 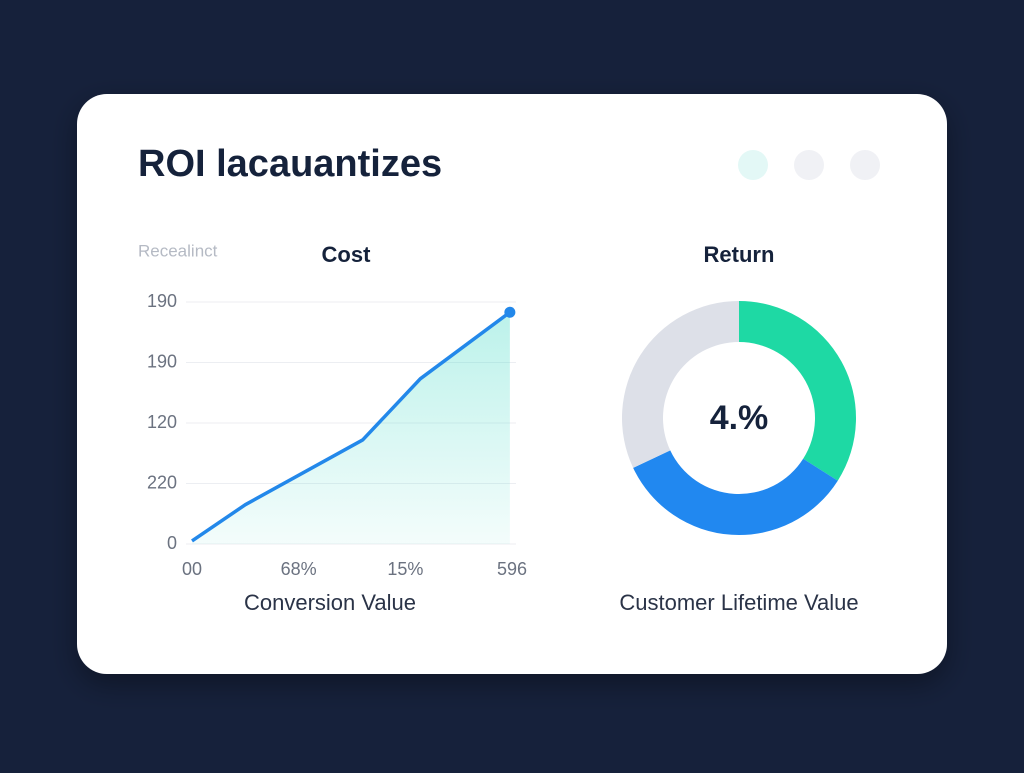 I want to click on line, so click(x=351, y=426).